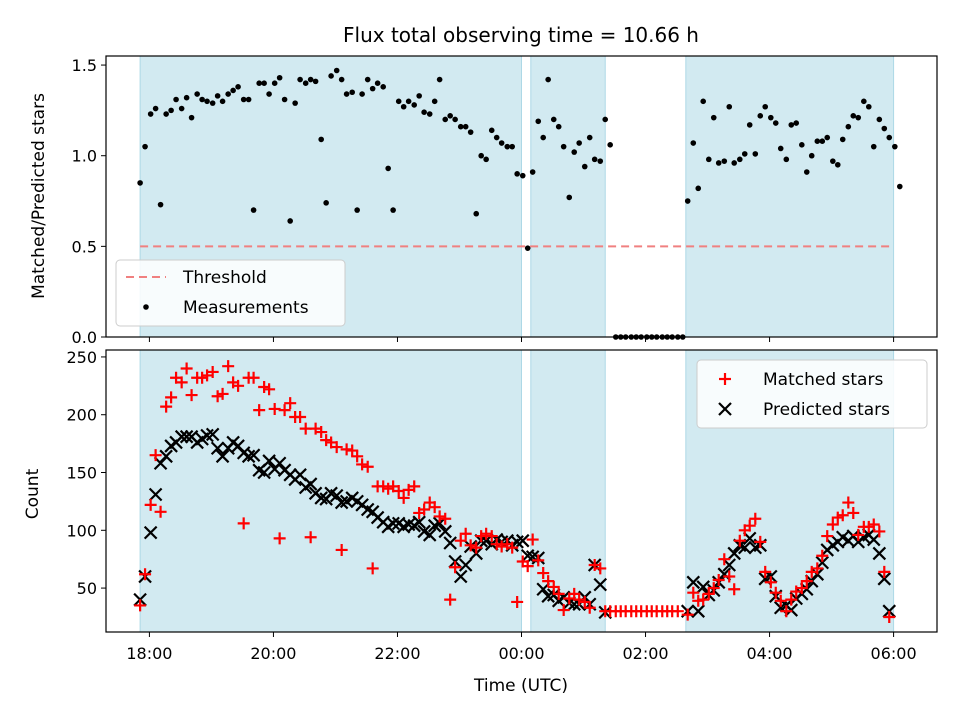 The width and height of the screenshot is (960, 720). Describe the element at coordinates (33, 493) in the screenshot. I see `bottom-y-axis-label: Count` at that location.